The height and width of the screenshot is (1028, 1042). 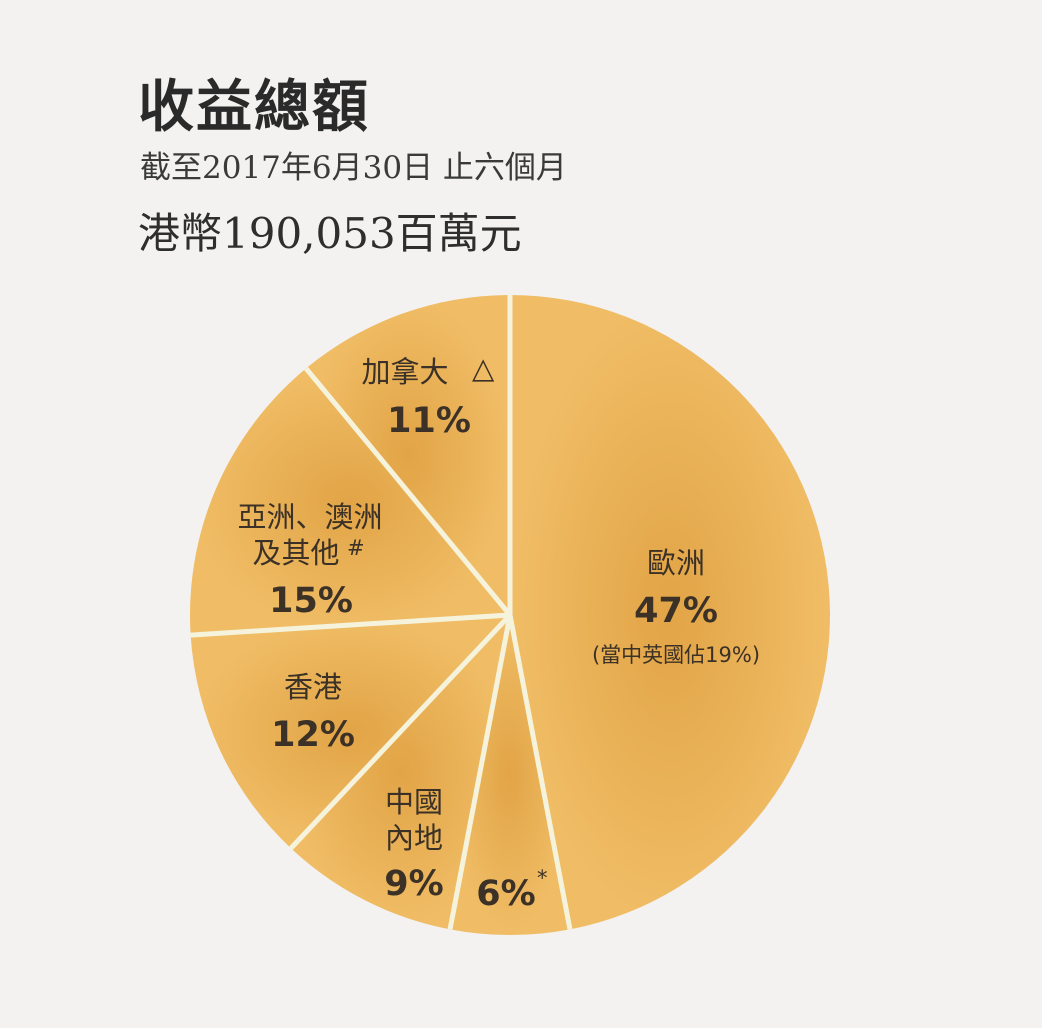 I want to click on slice-china, so click(x=400, y=772).